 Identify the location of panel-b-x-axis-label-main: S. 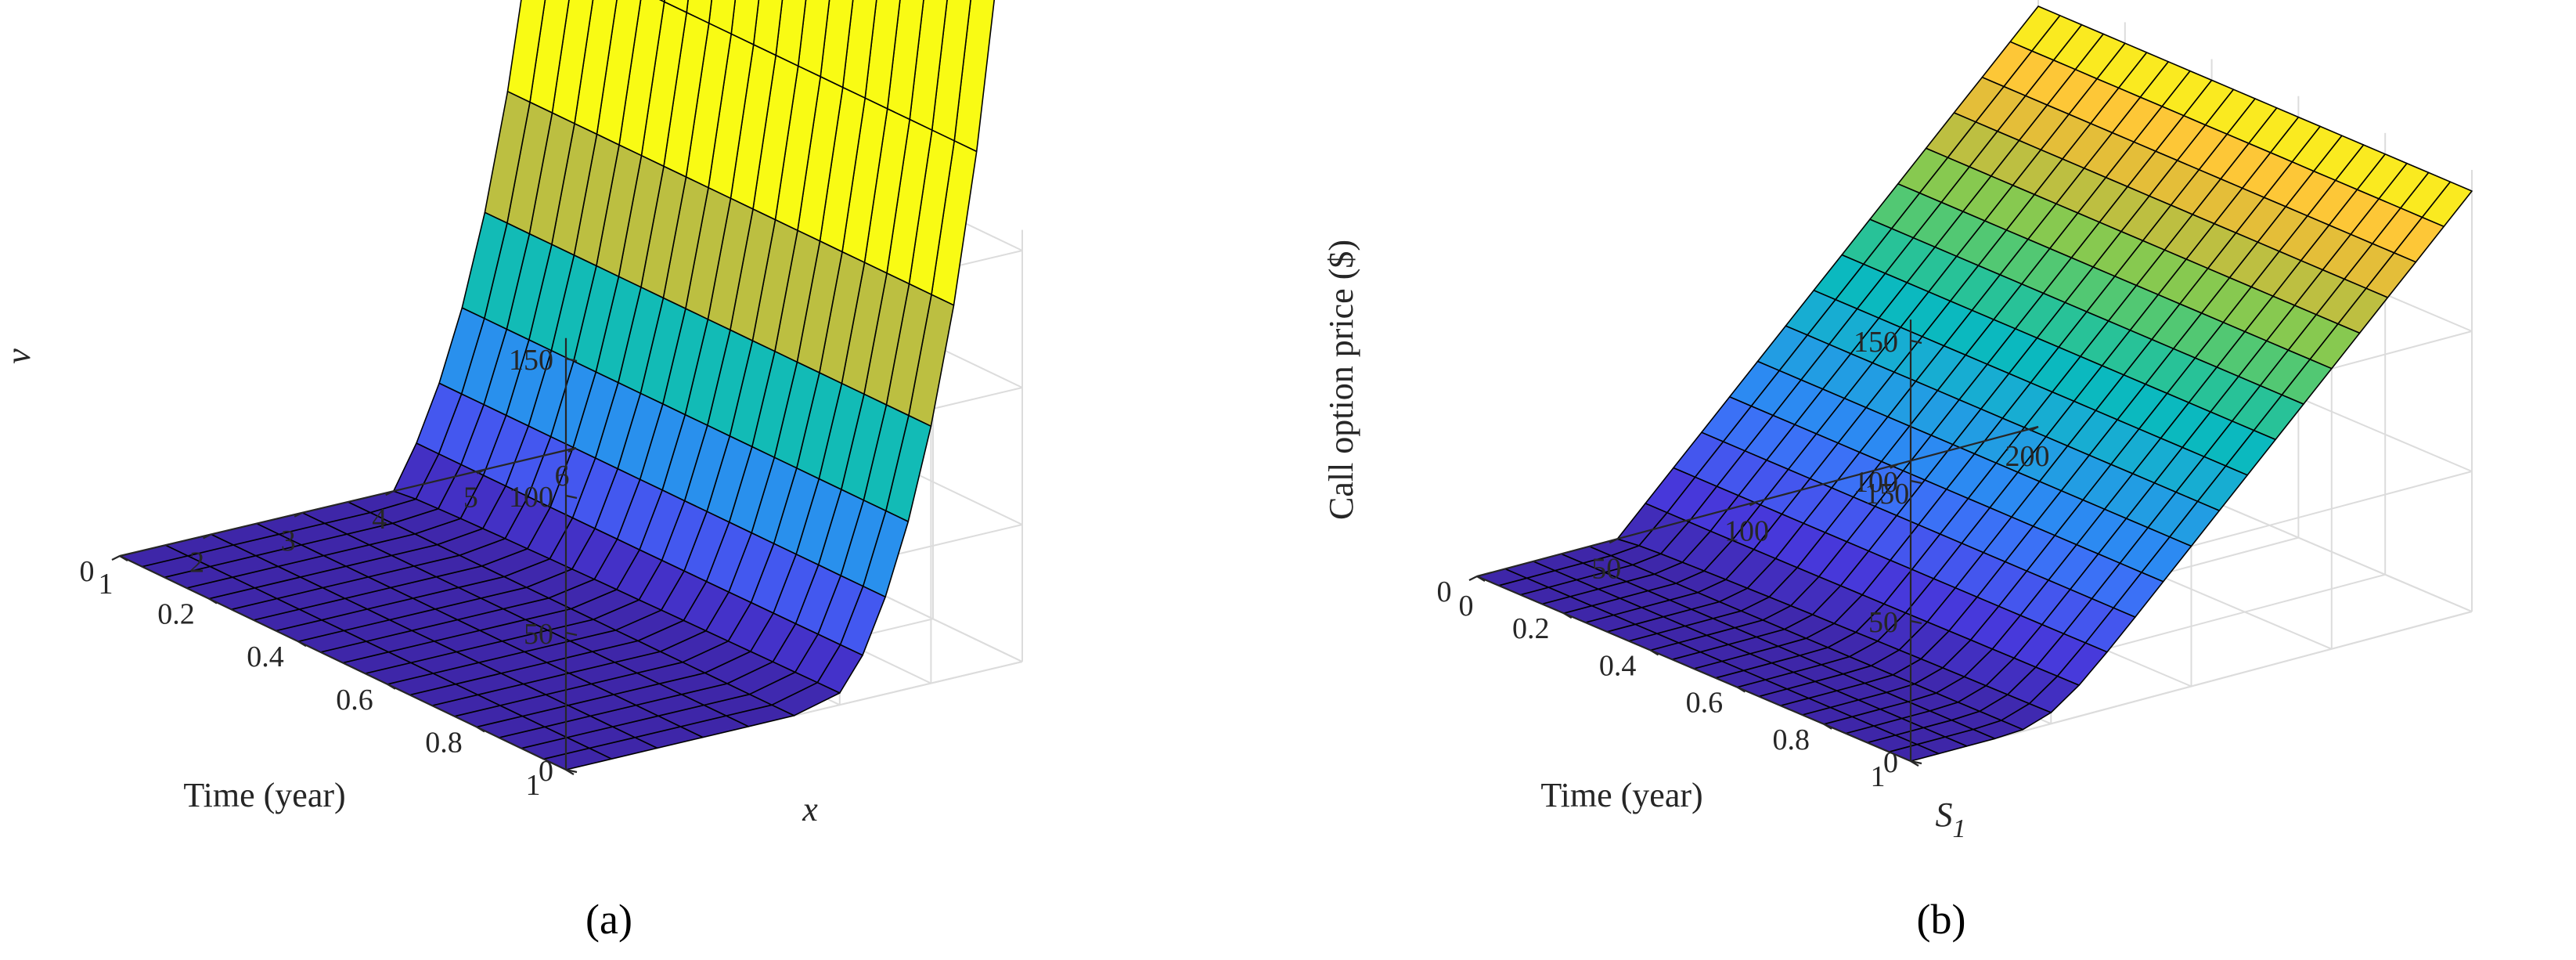
(1944, 815).